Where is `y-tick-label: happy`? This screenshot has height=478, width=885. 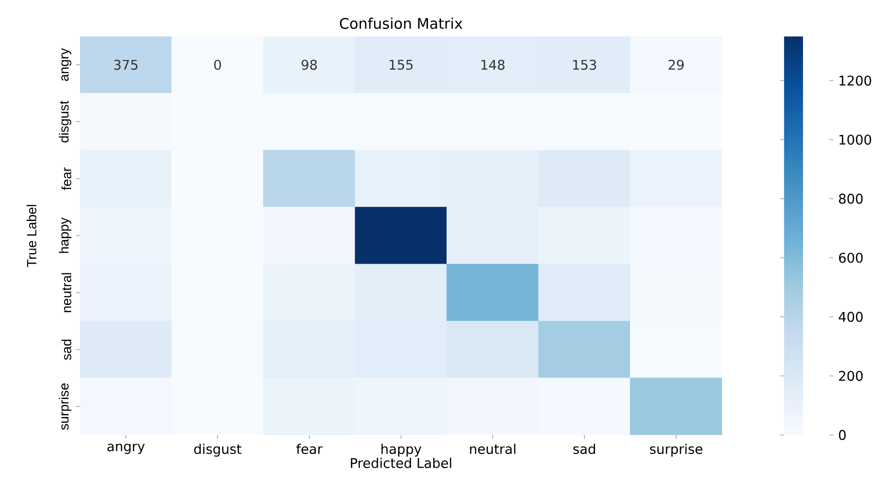
y-tick-label: happy is located at coordinates (65, 235).